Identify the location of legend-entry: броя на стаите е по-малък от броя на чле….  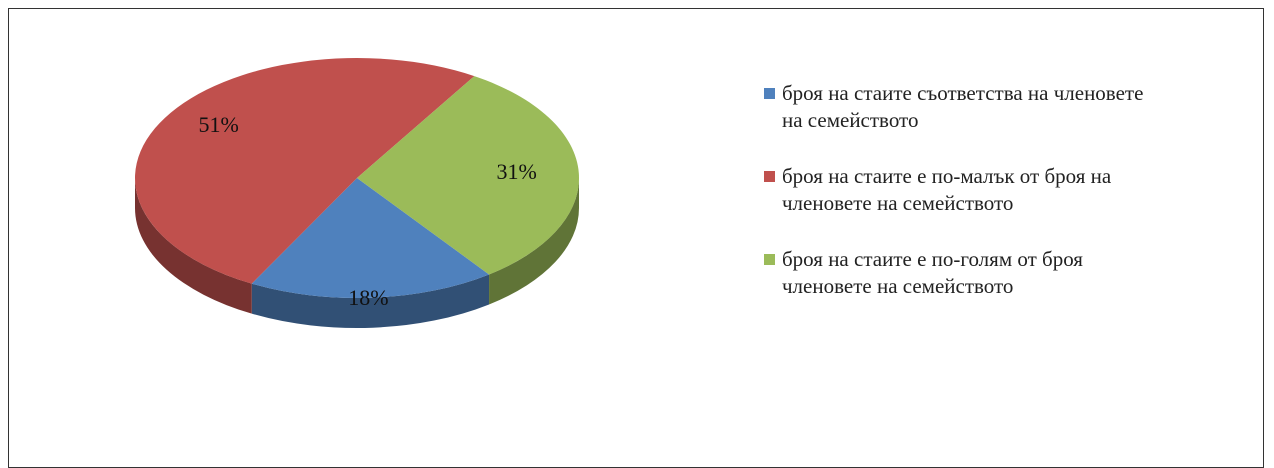
(954, 190).